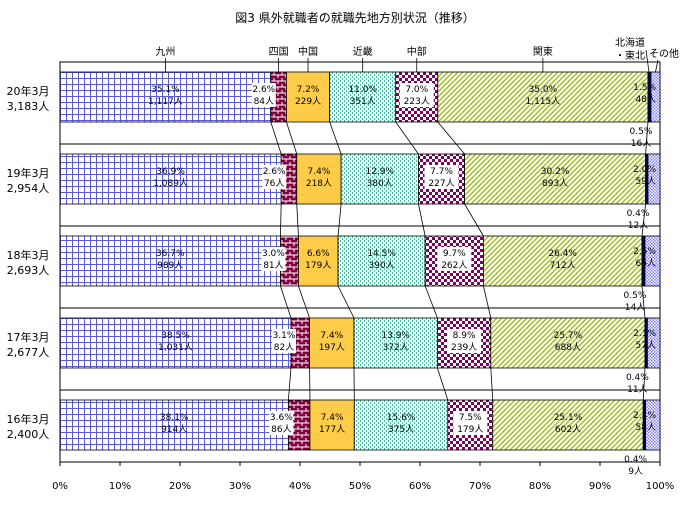  What do you see at coordinates (28, 106) in the screenshot?
I see `category-total: 3,183人` at bounding box center [28, 106].